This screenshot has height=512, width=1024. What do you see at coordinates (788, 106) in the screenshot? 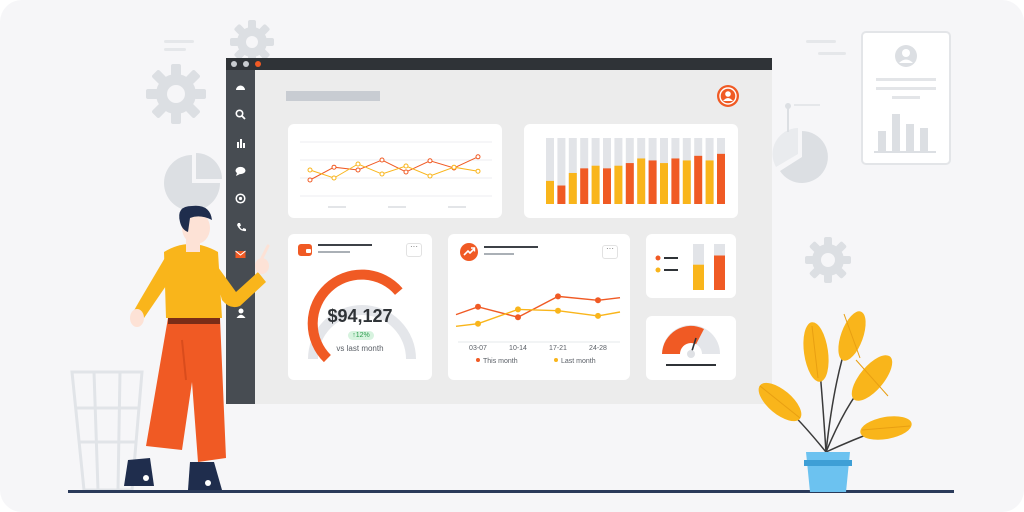
I see `decor-dot` at bounding box center [788, 106].